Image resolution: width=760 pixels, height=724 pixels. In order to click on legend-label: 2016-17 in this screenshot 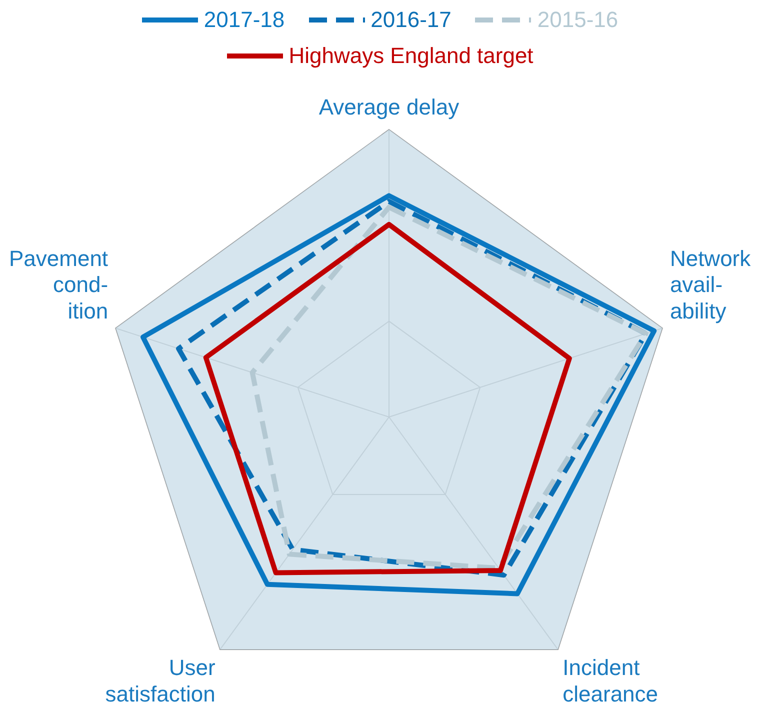, I will do `click(411, 20)`.